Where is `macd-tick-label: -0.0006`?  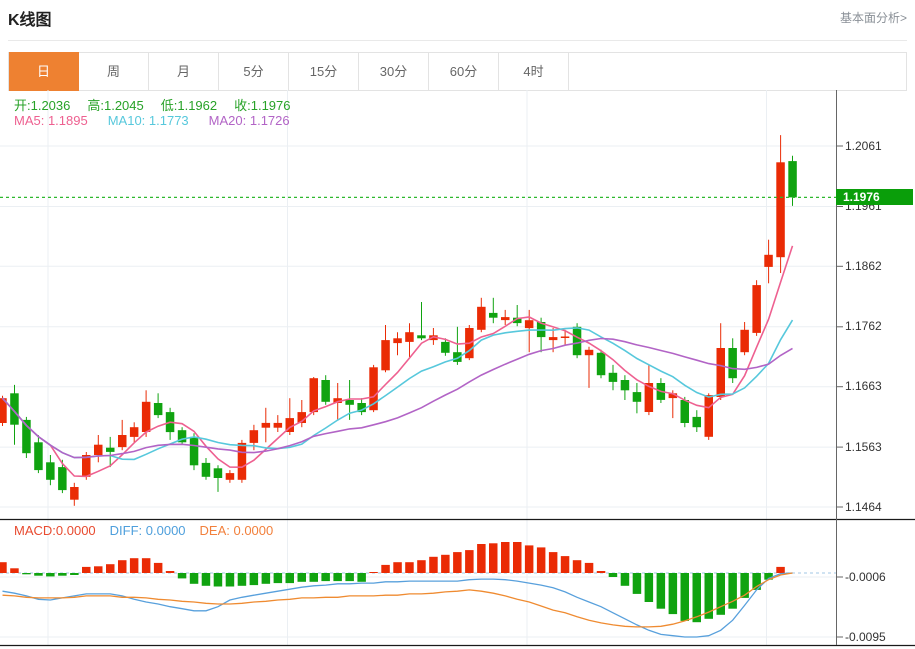
macd-tick-label: -0.0006 is located at coordinates (865, 576).